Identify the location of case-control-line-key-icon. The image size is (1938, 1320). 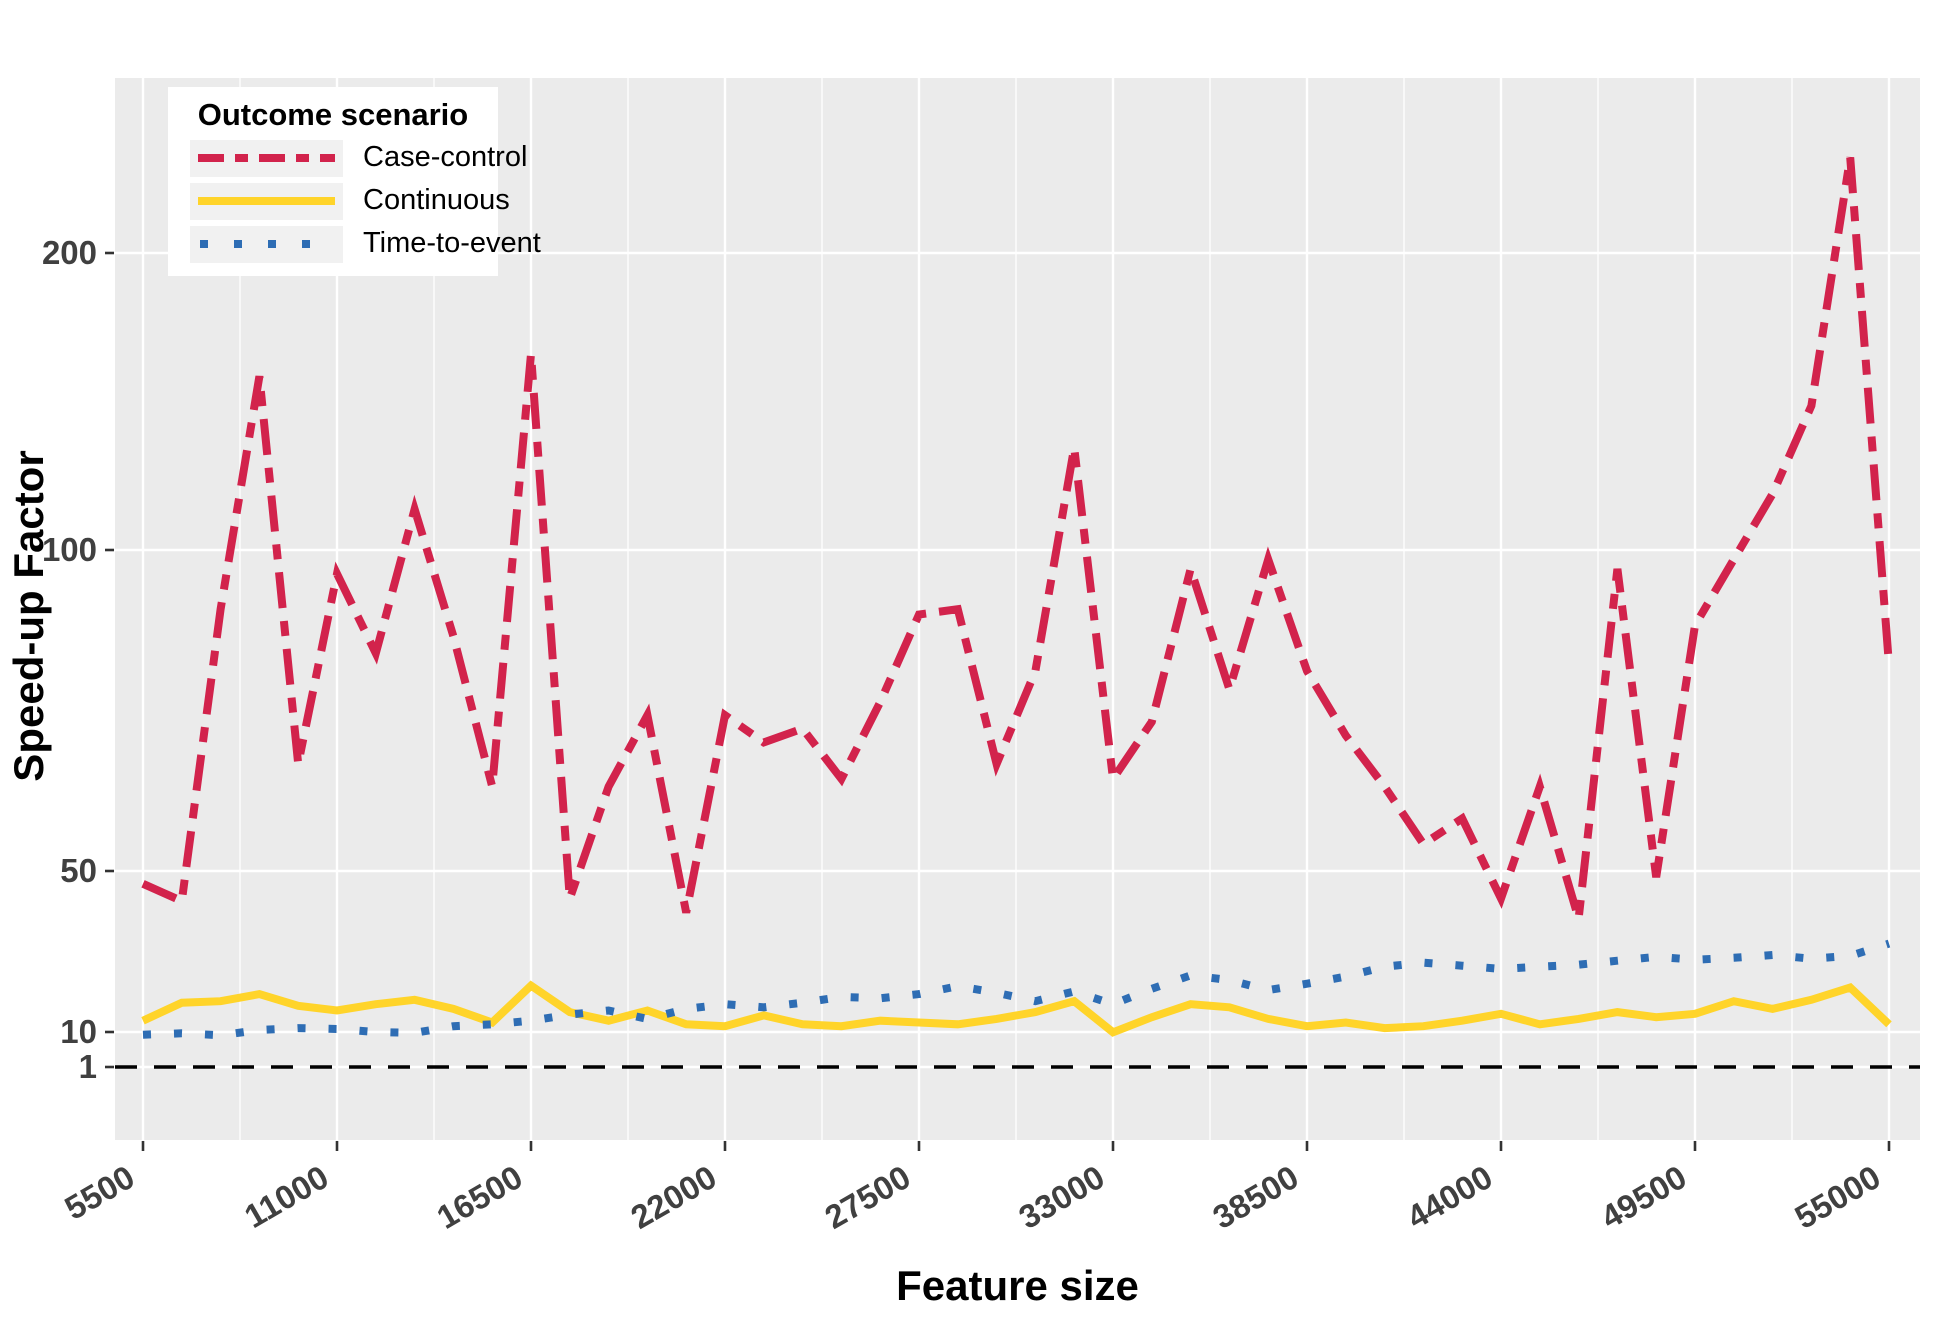
(266, 158).